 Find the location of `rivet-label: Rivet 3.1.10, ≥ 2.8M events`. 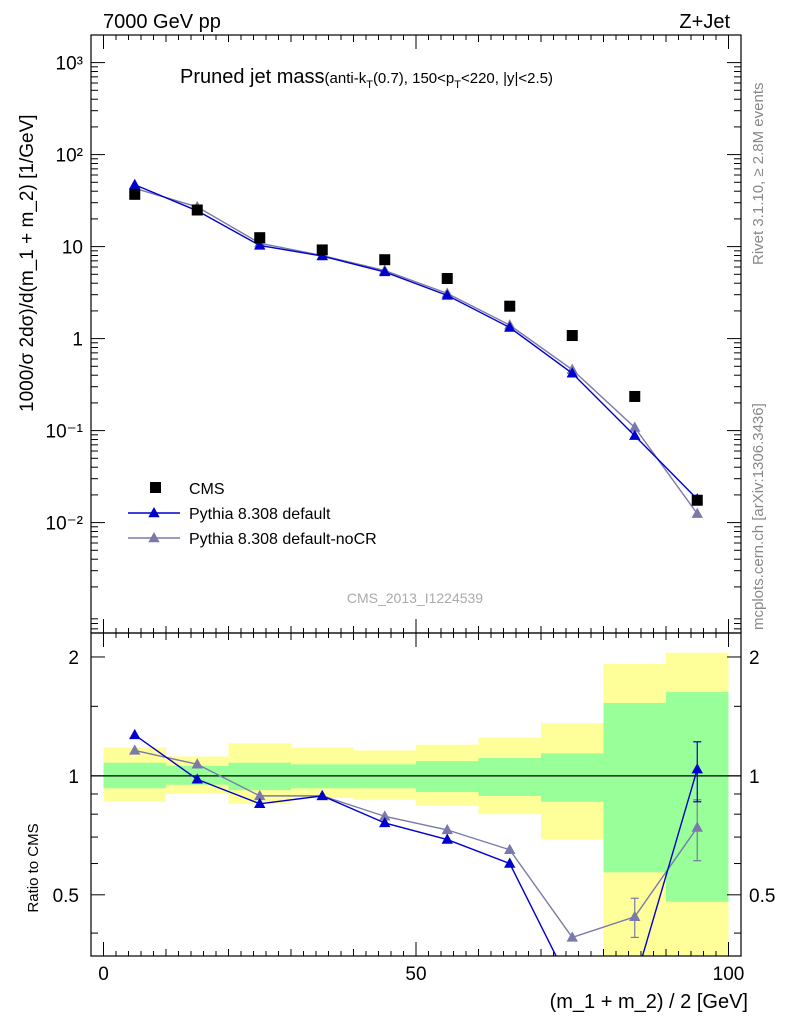

rivet-label: Rivet 3.1.10, ≥ 2.8M events is located at coordinates (758, 174).